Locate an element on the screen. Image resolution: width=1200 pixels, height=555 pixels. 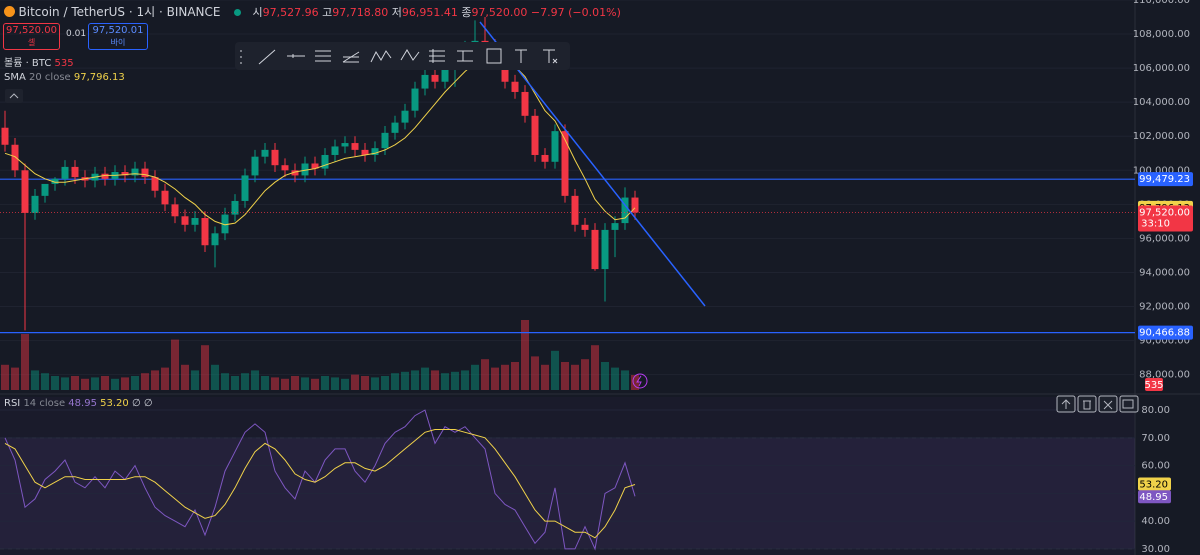
maximize-button is located at coordinates (1108, 404).